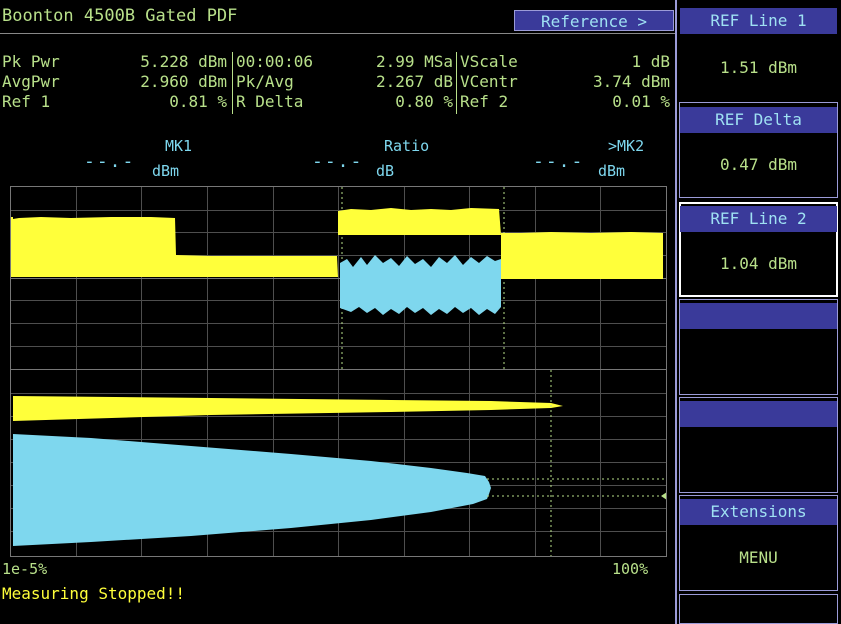 The width and height of the screenshot is (841, 624). Describe the element at coordinates (758, 164) in the screenshot. I see `ref-delta-value: 0.47 dBm` at that location.